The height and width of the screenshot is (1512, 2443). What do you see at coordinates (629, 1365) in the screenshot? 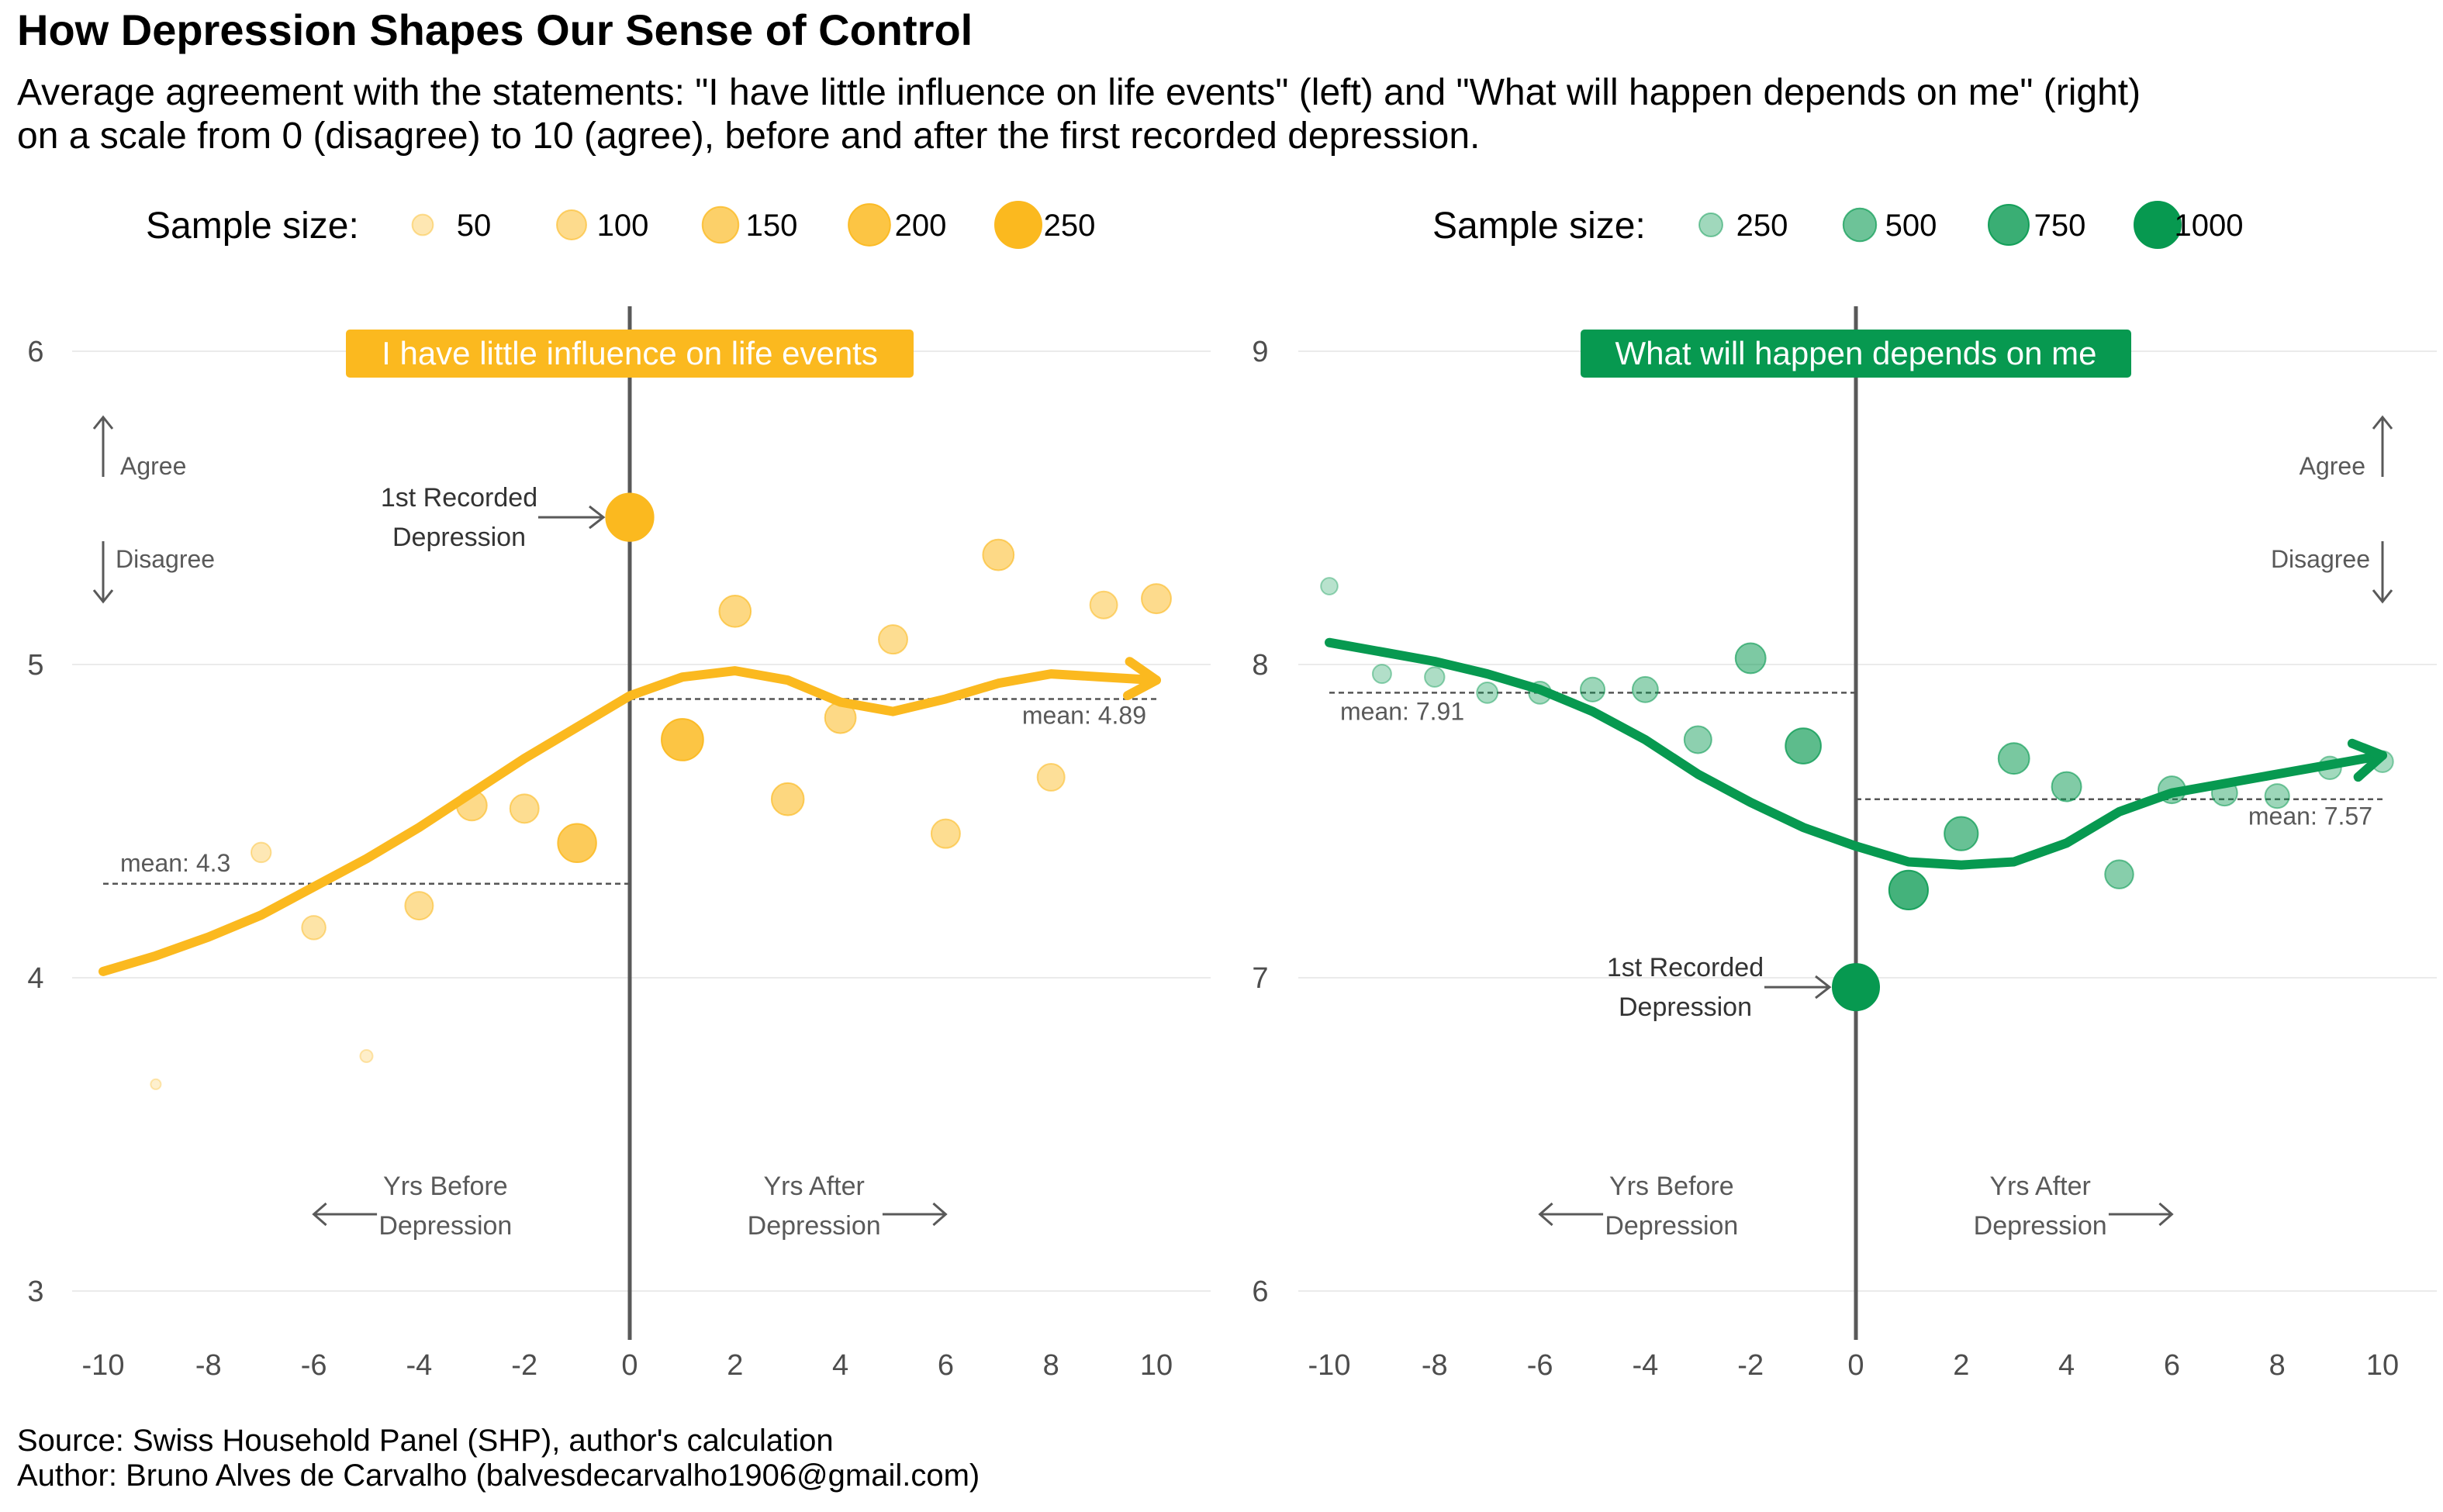
I see `left-x-tick-label: 0` at bounding box center [629, 1365].